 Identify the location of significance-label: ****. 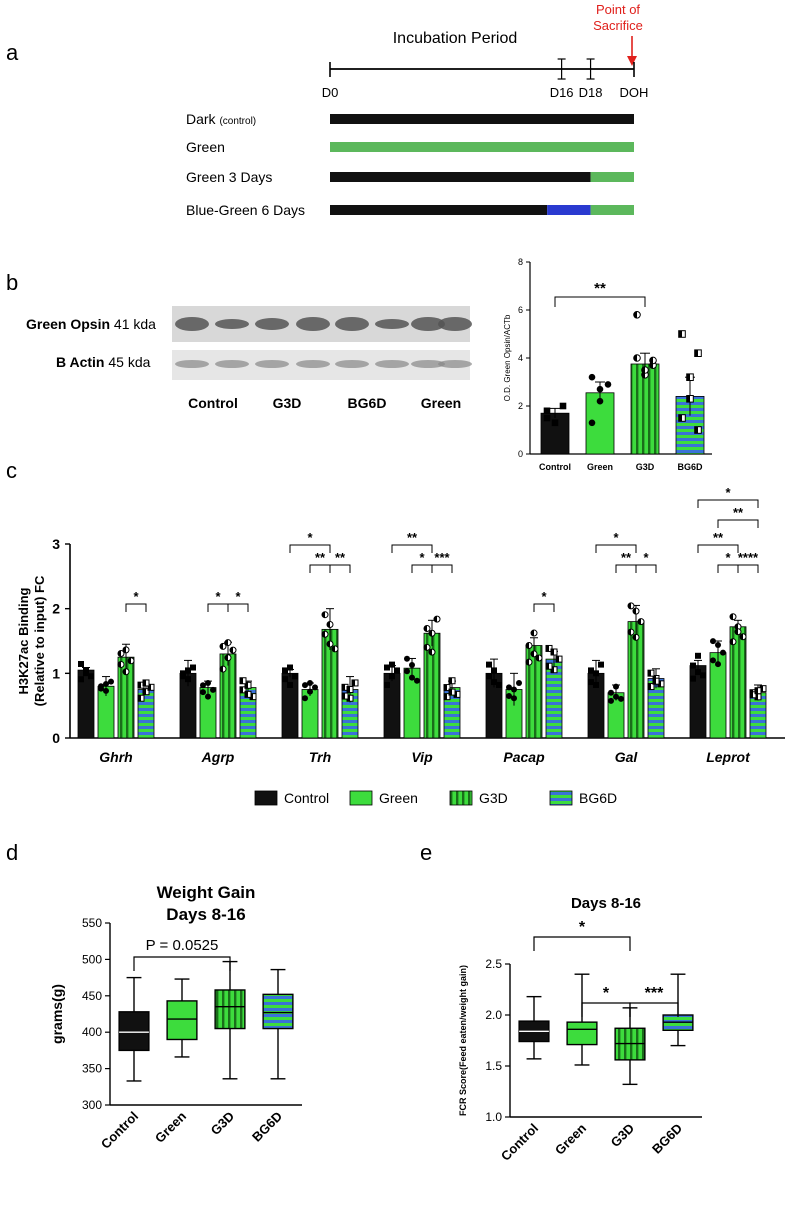
(748, 557).